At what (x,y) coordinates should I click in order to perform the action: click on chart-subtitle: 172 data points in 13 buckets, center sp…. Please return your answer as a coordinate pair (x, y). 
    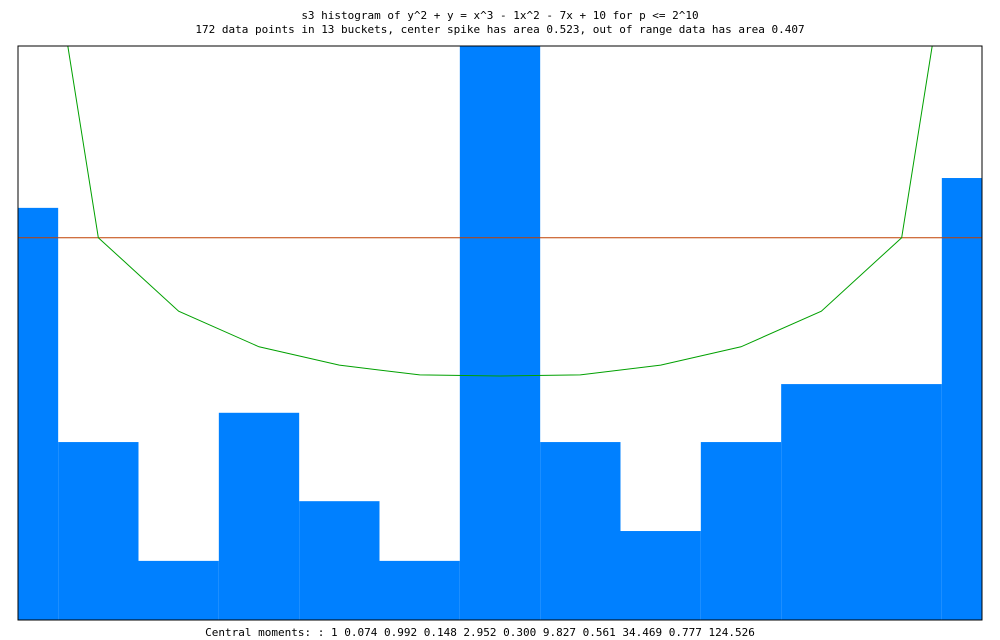
    Looking at the image, I should click on (499, 29).